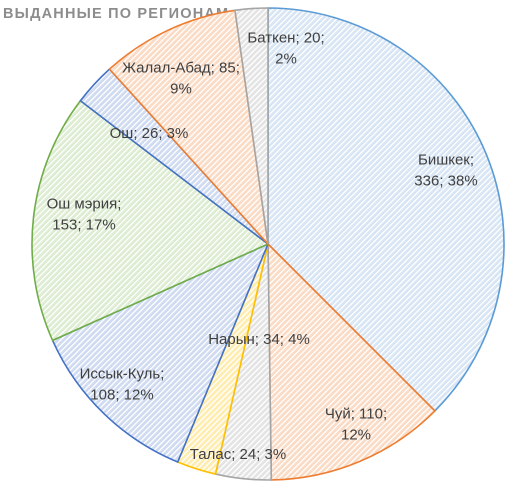 The width and height of the screenshot is (516, 489). Describe the element at coordinates (445, 171) in the screenshot. I see `slice-label-Бишкек: Бишкек; 336; 38%` at that location.